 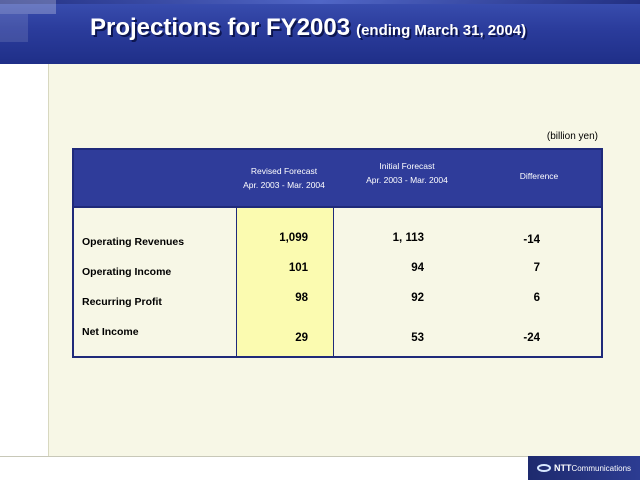 I want to click on cell-net-income-initial: 53, so click(x=417, y=338).